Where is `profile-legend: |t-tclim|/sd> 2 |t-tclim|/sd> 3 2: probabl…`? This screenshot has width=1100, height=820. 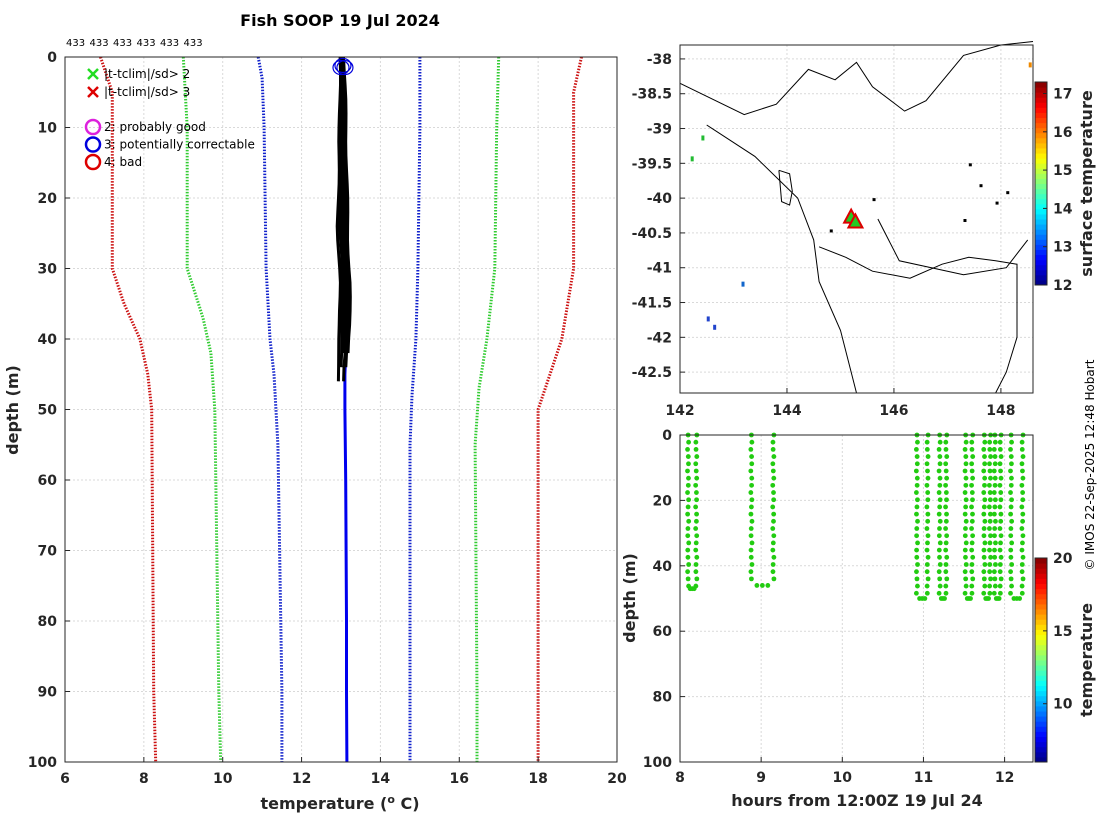
profile-legend: |t-tclim|/sd> 2 |t-tclim|/sd> 3 2: probabl… is located at coordinates (169, 119).